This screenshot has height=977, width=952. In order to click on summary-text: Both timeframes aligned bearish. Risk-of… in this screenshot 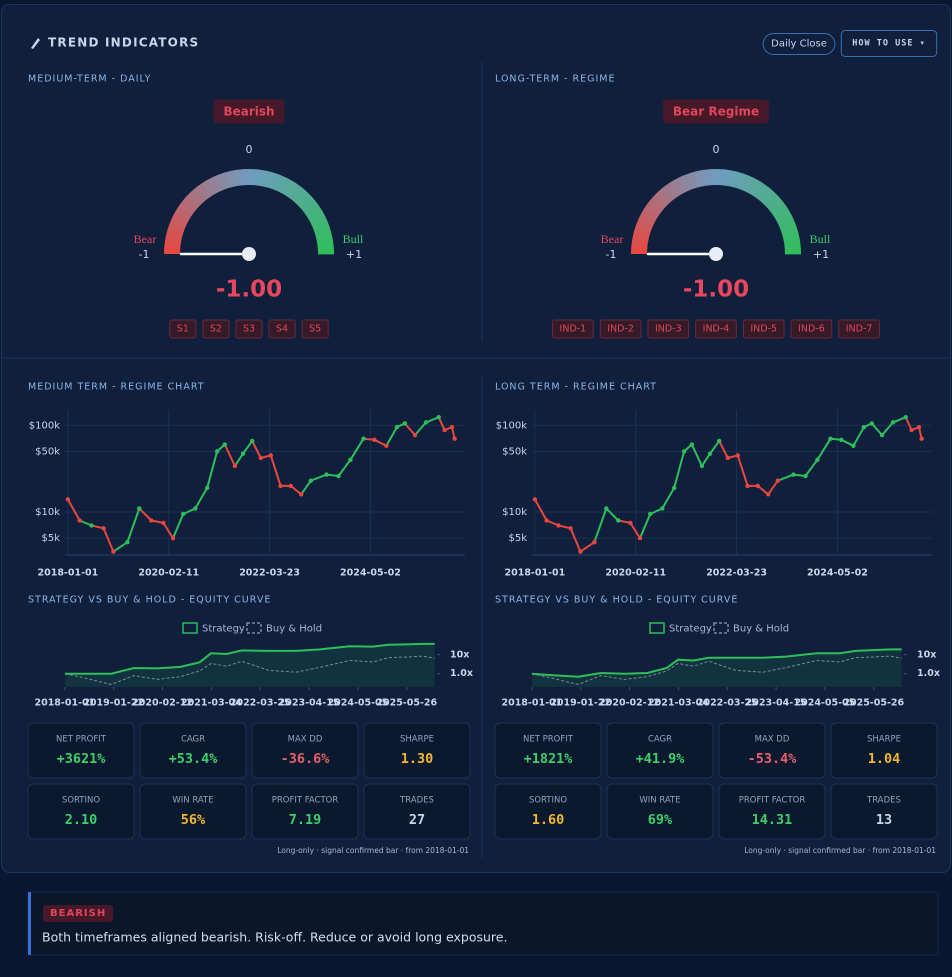, I will do `click(274, 937)`.